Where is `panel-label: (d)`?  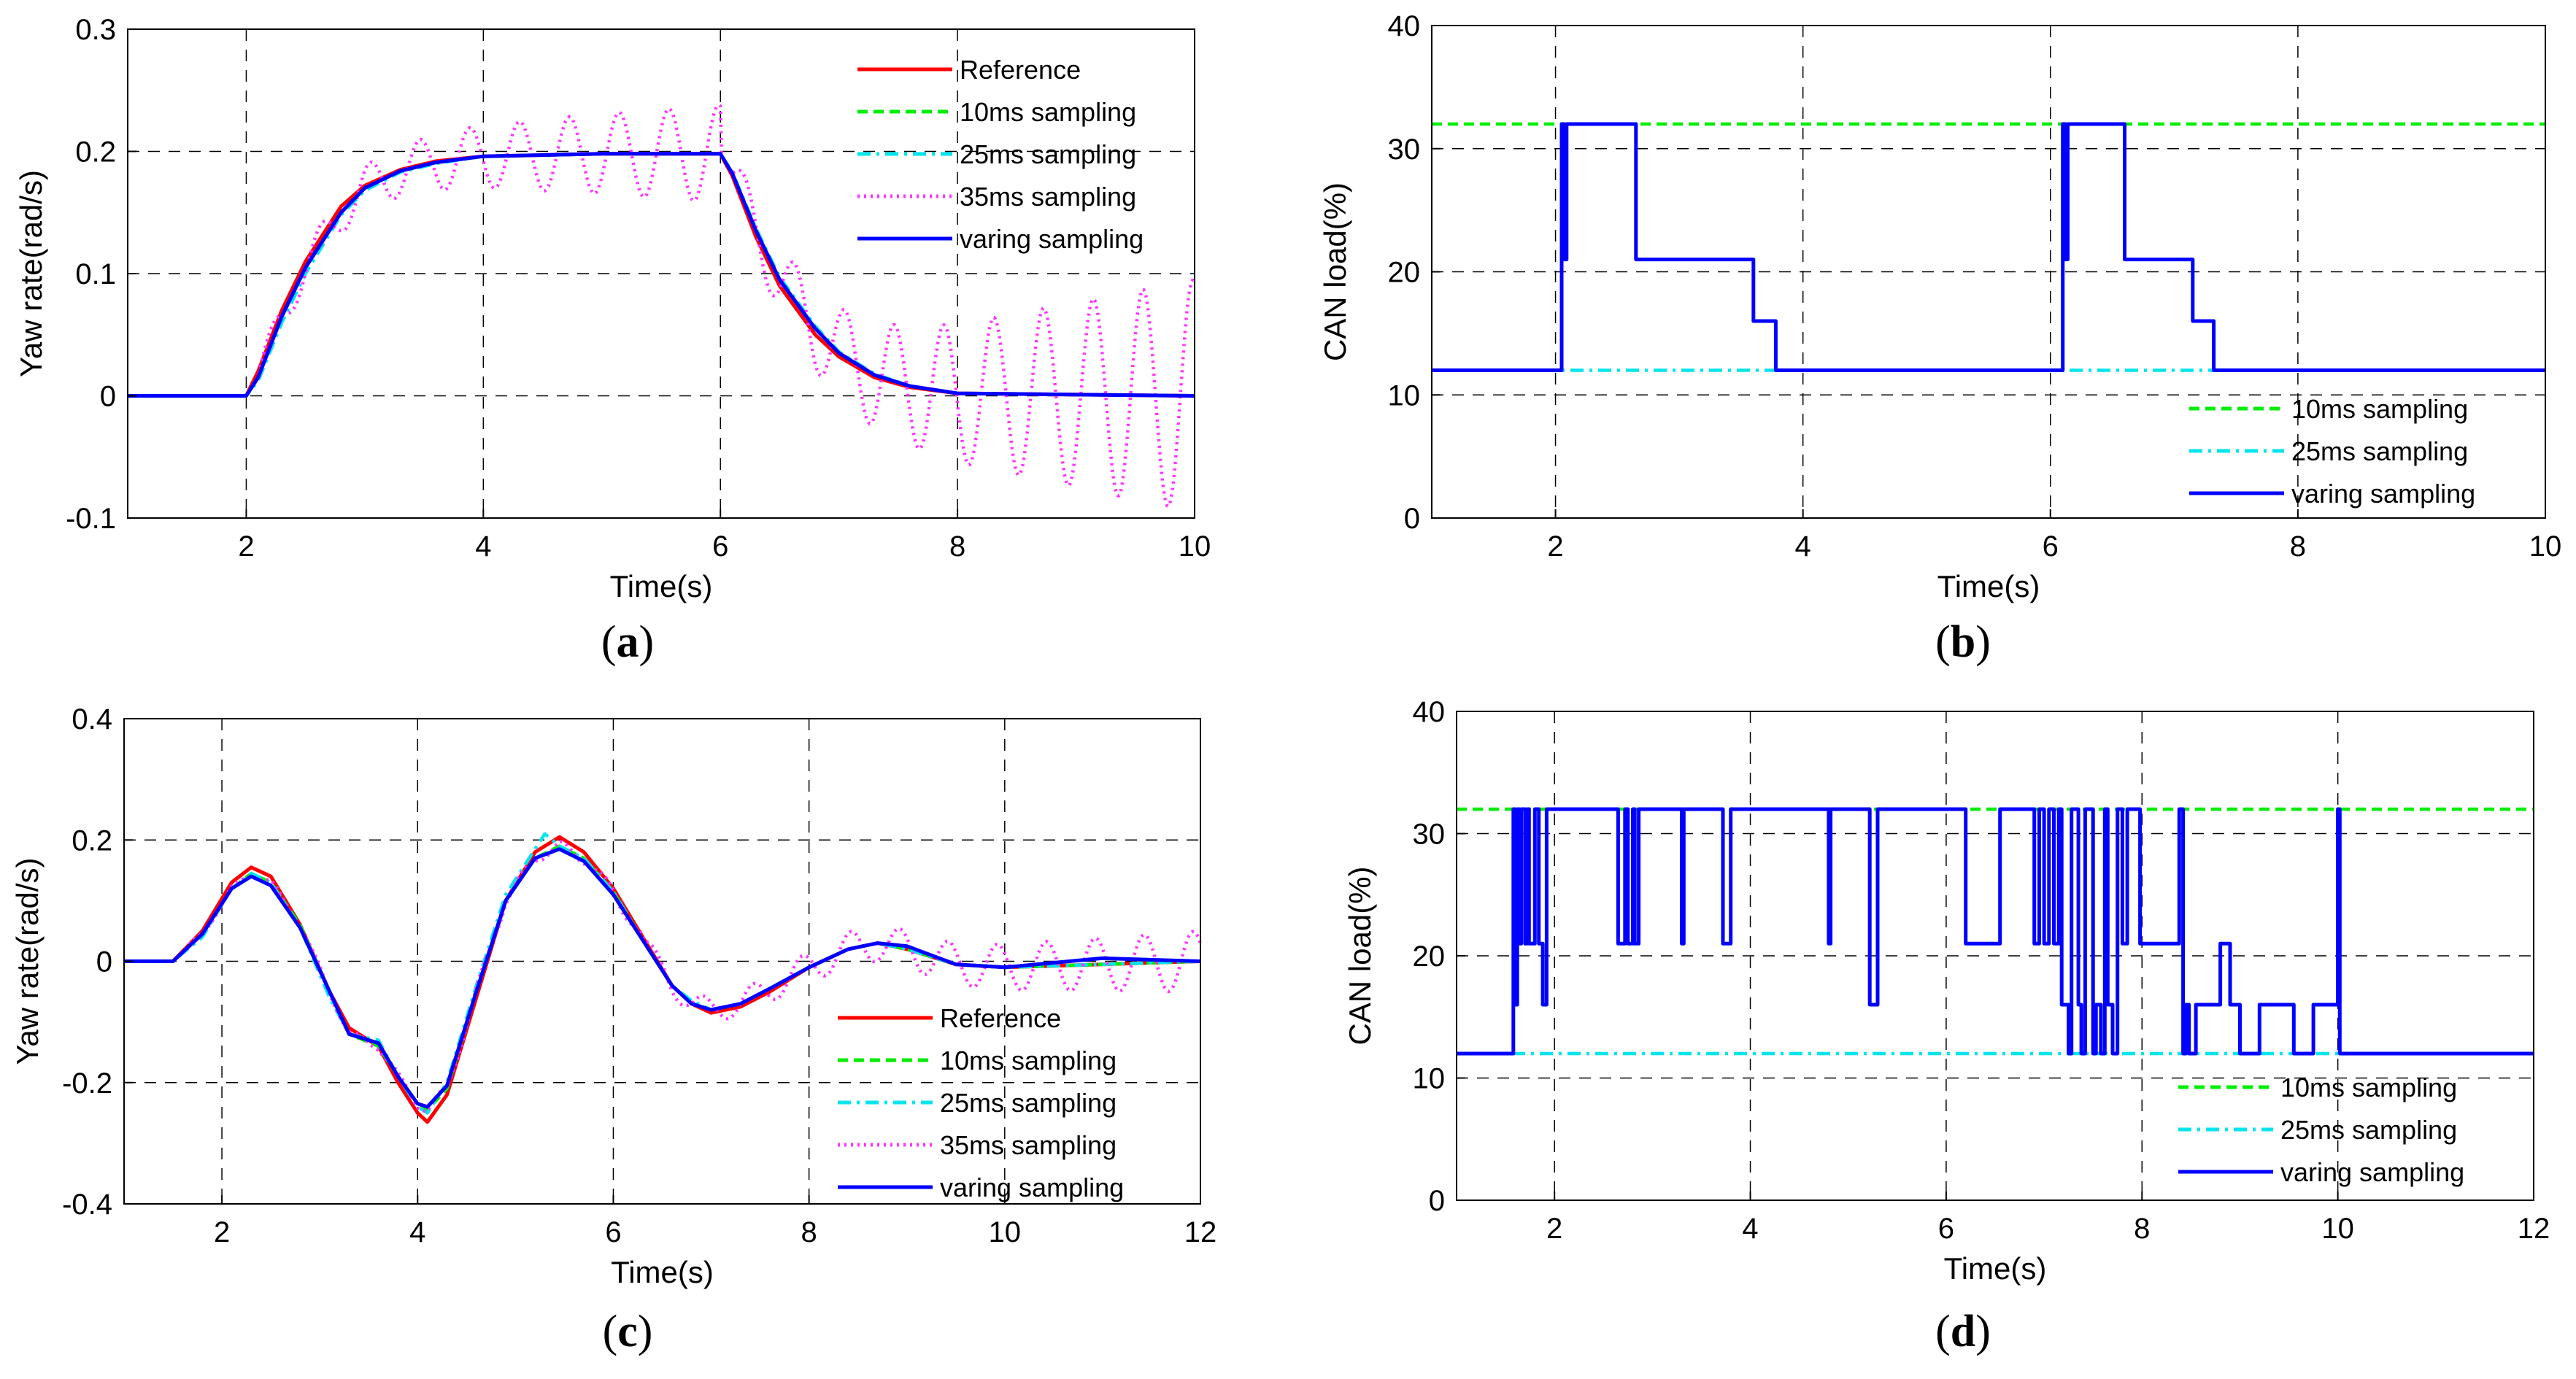 panel-label: (d) is located at coordinates (1963, 1331).